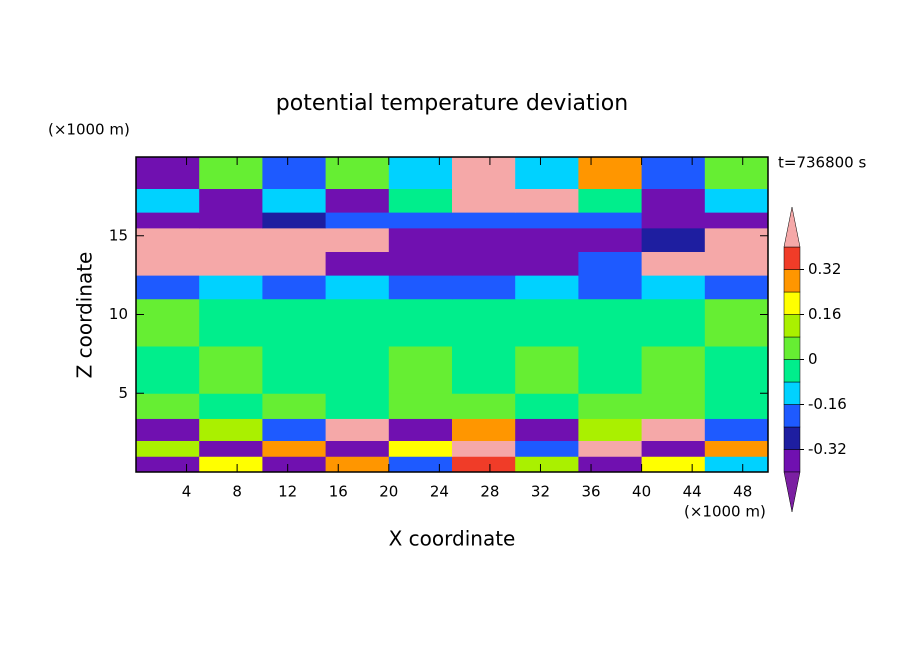  Describe the element at coordinates (489, 492) in the screenshot. I see `x-tick-label: 28` at that location.